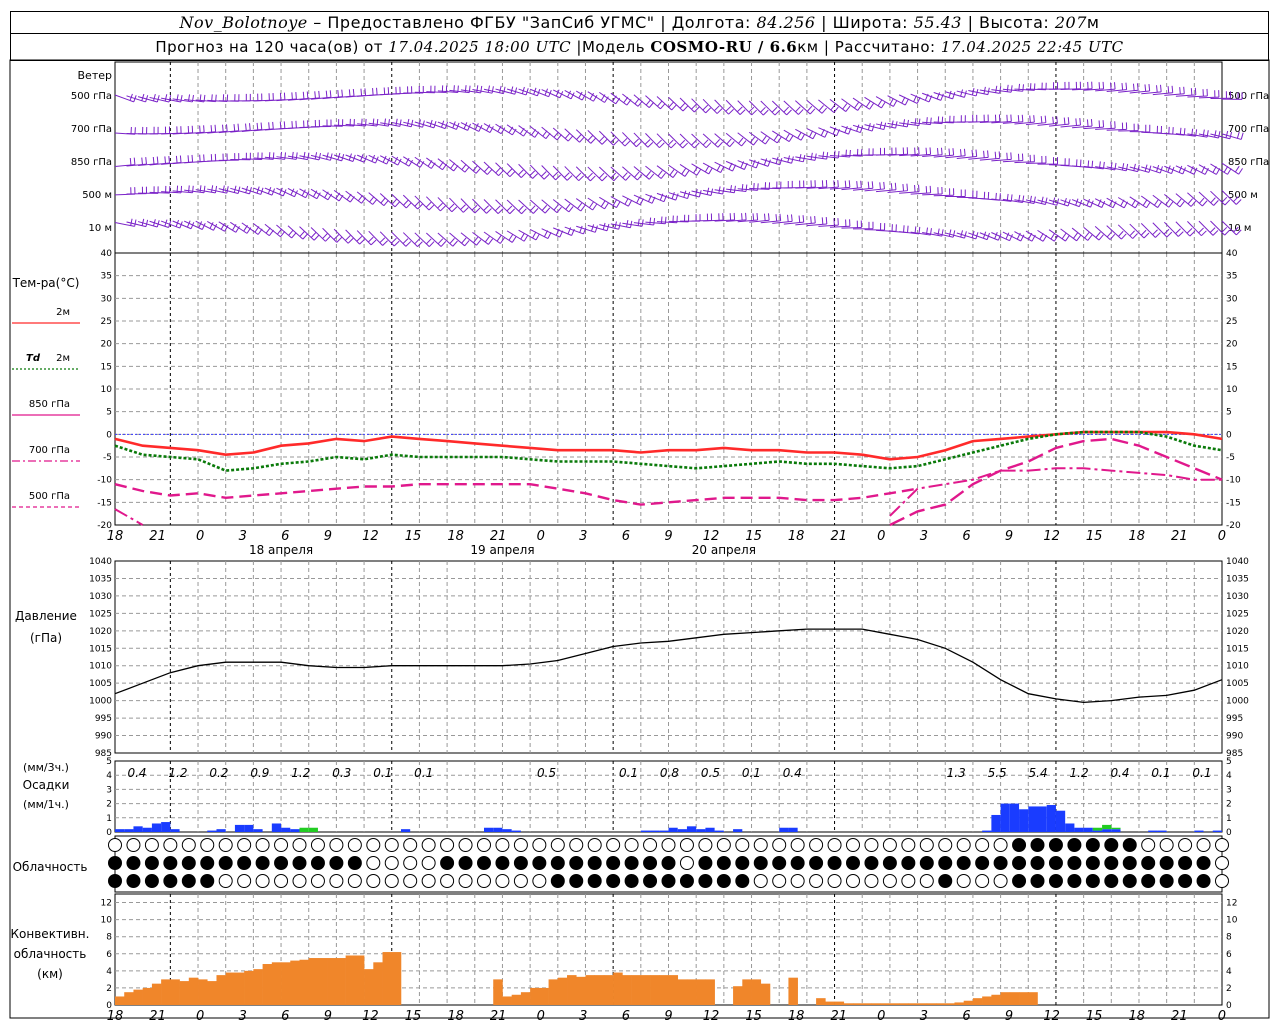  Describe the element at coordinates (107, 299) in the screenshot. I see `temp-tick: 30` at that location.